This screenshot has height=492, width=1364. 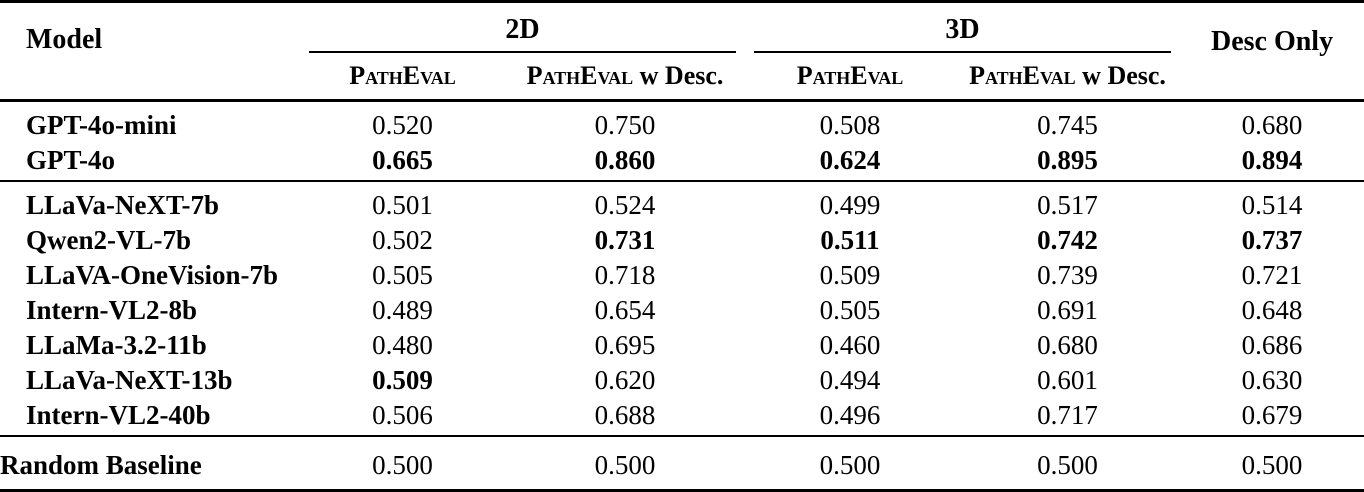 What do you see at coordinates (1272, 41) in the screenshot?
I see `column-header-desc-only: Desc Only` at bounding box center [1272, 41].